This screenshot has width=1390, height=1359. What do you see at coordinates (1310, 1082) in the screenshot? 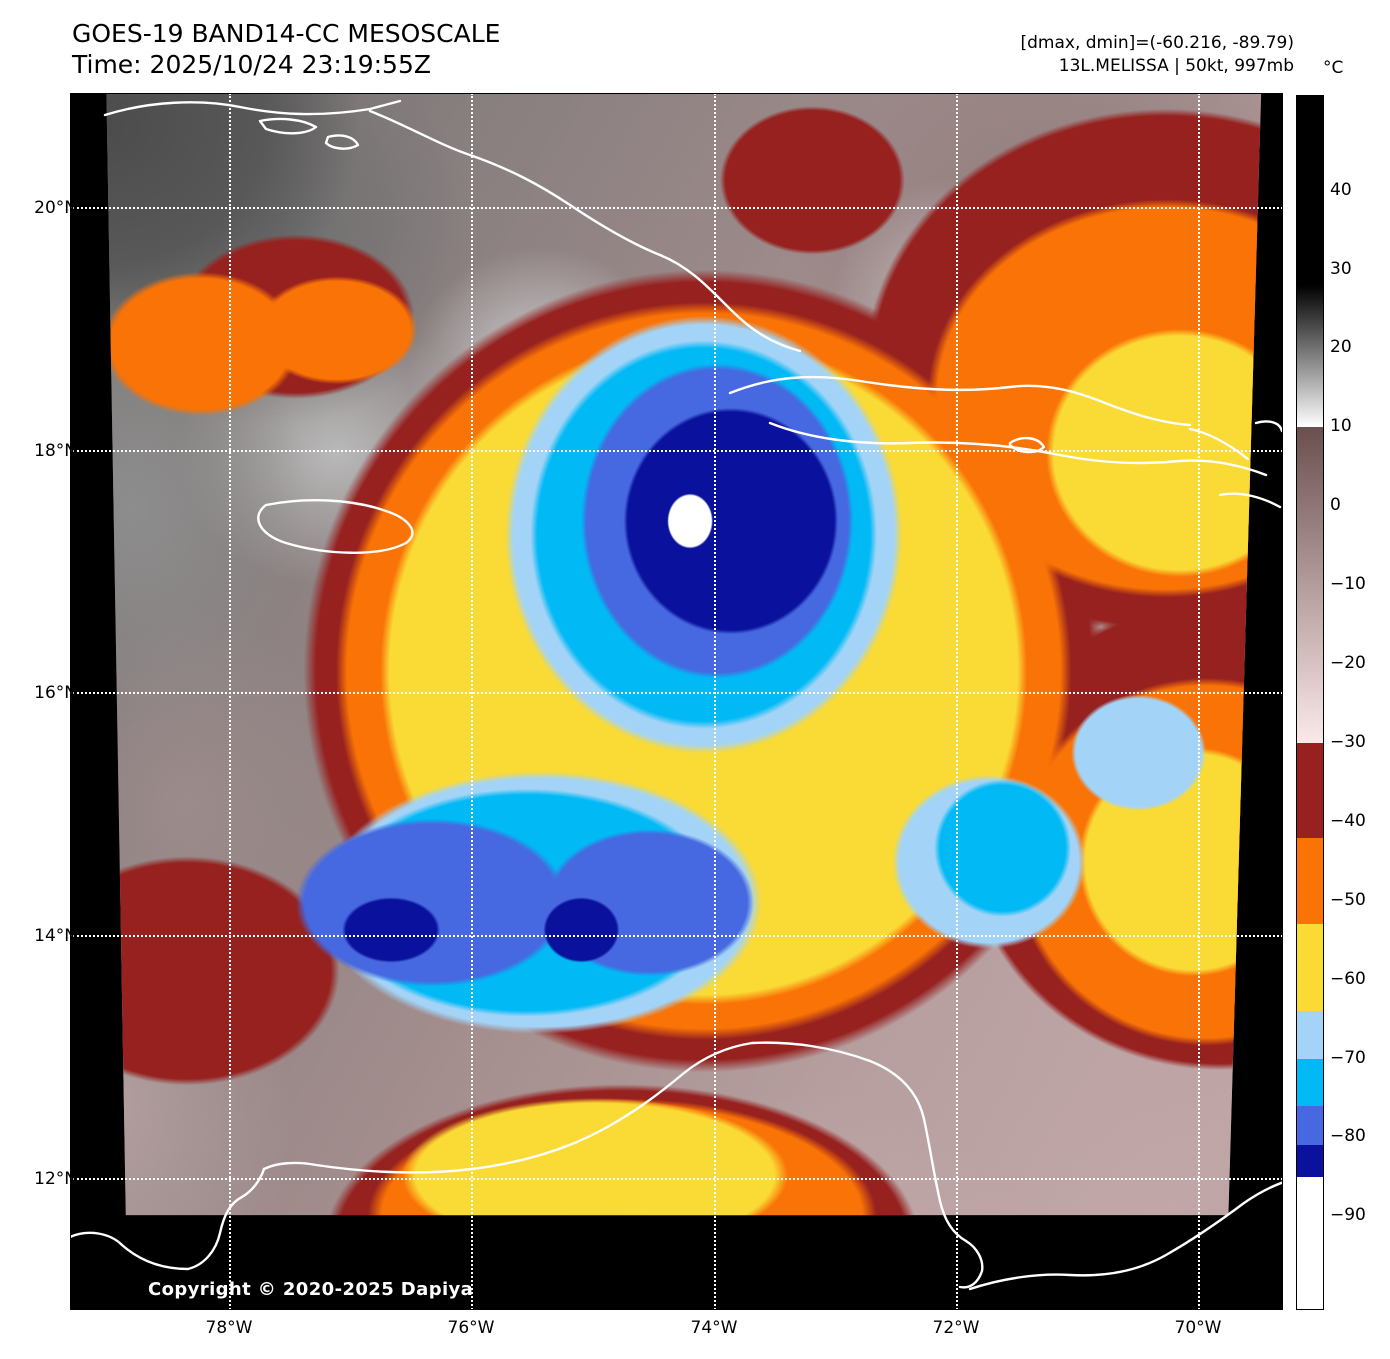
I see `colorbar-segment-cyan` at bounding box center [1310, 1082].